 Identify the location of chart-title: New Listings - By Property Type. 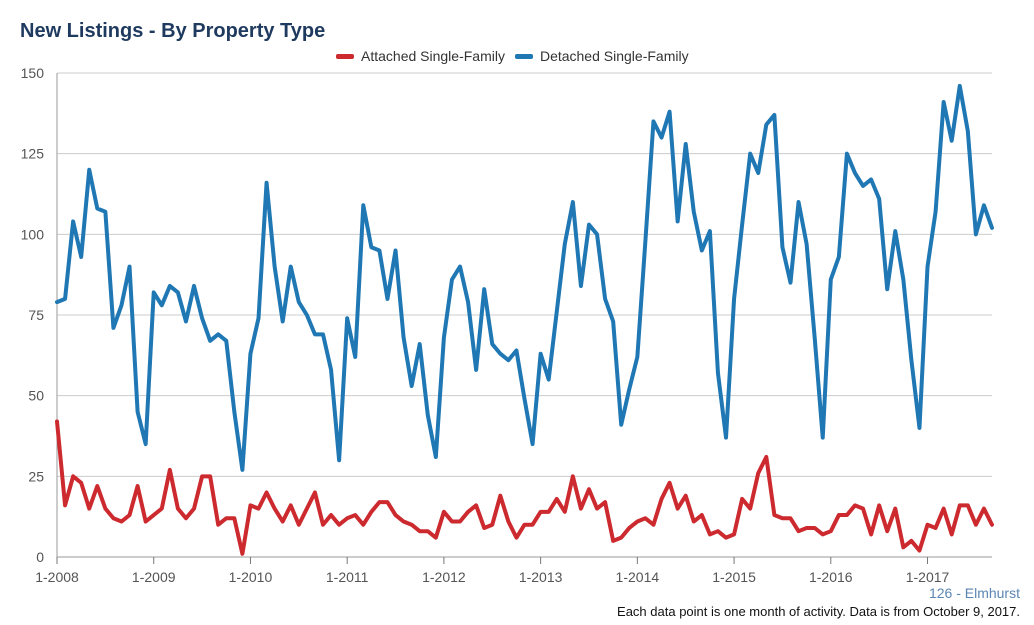
(173, 31).